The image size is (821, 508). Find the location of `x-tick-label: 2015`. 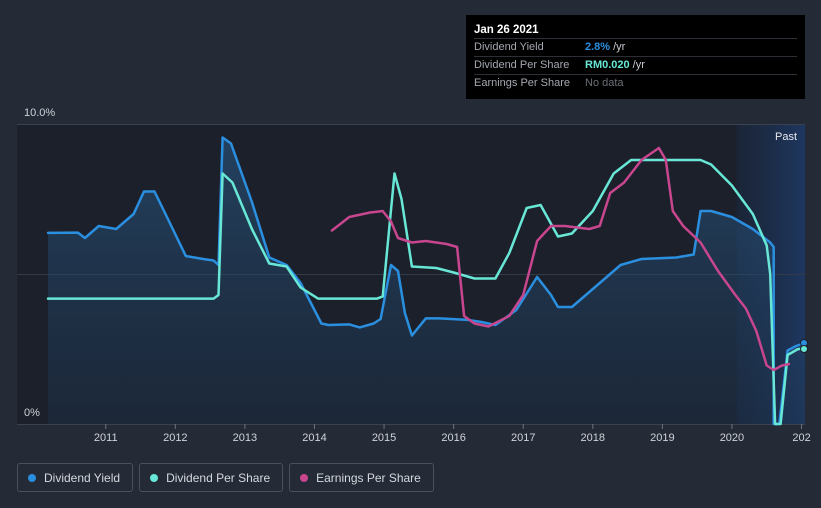

x-tick-label: 2015 is located at coordinates (384, 438).